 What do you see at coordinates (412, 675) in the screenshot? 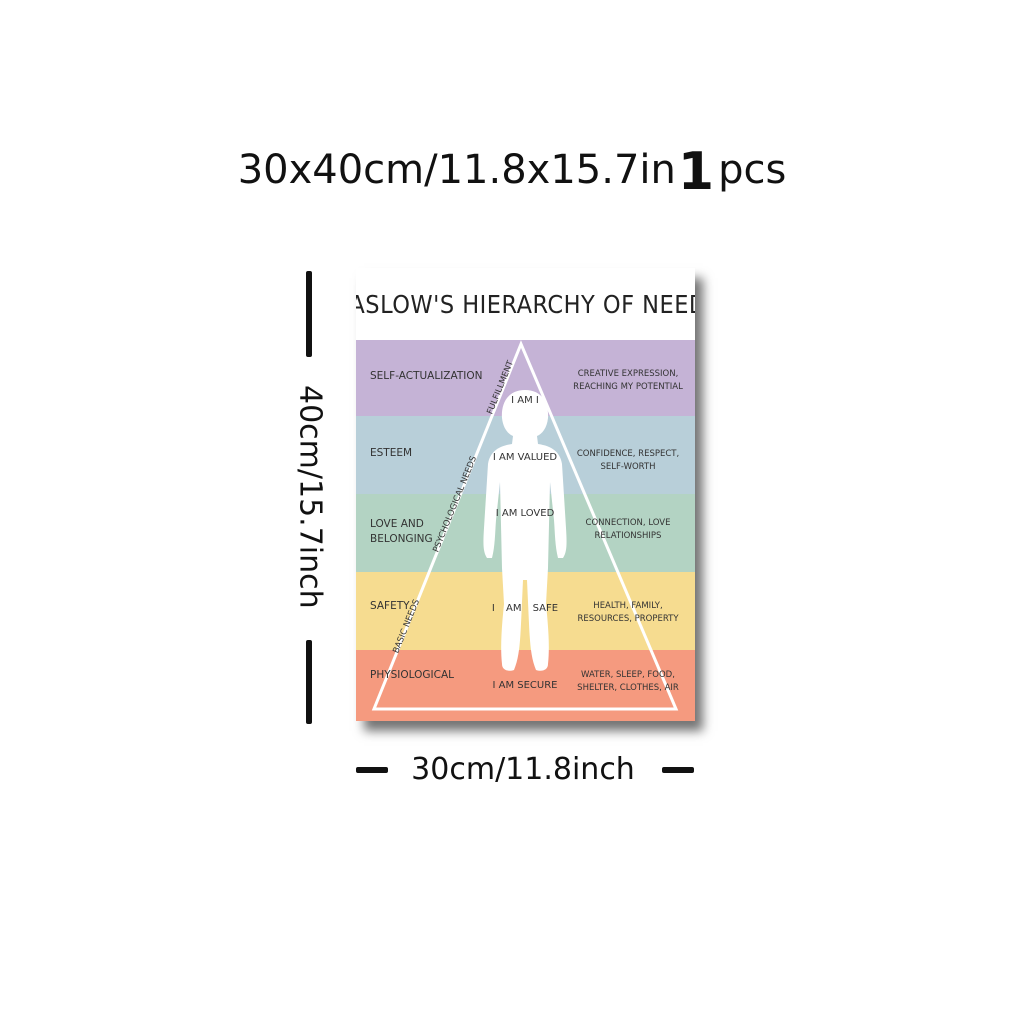
I see `level-name-physiological: PHYSIOLOGICAL` at bounding box center [412, 675].